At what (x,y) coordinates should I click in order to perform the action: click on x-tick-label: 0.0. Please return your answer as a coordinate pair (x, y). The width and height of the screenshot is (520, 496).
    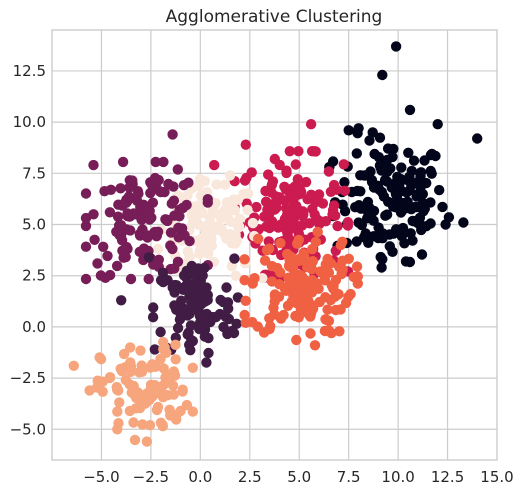
    Looking at the image, I should click on (200, 477).